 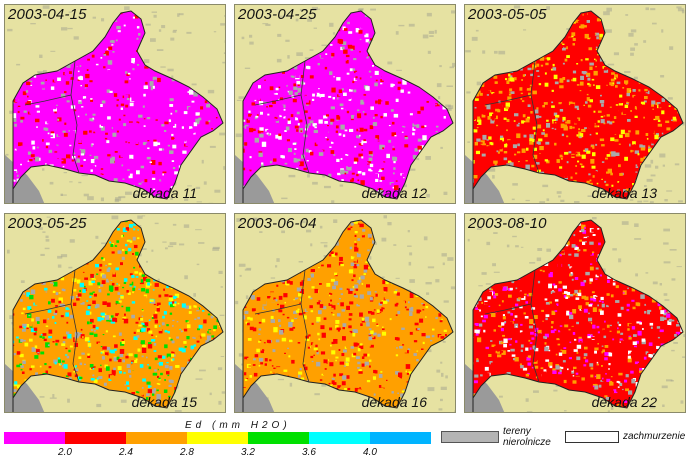 What do you see at coordinates (394, 193) in the screenshot?
I see `dekada-label: dekada 12` at bounding box center [394, 193].